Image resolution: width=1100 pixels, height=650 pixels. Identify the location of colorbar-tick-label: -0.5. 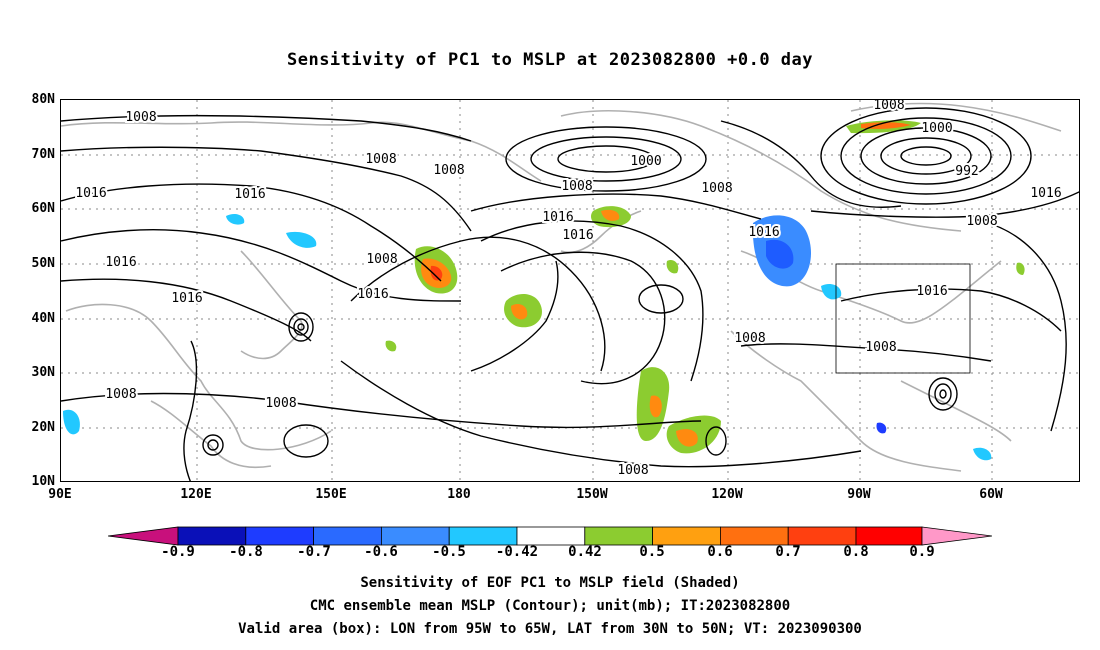
(449, 552).